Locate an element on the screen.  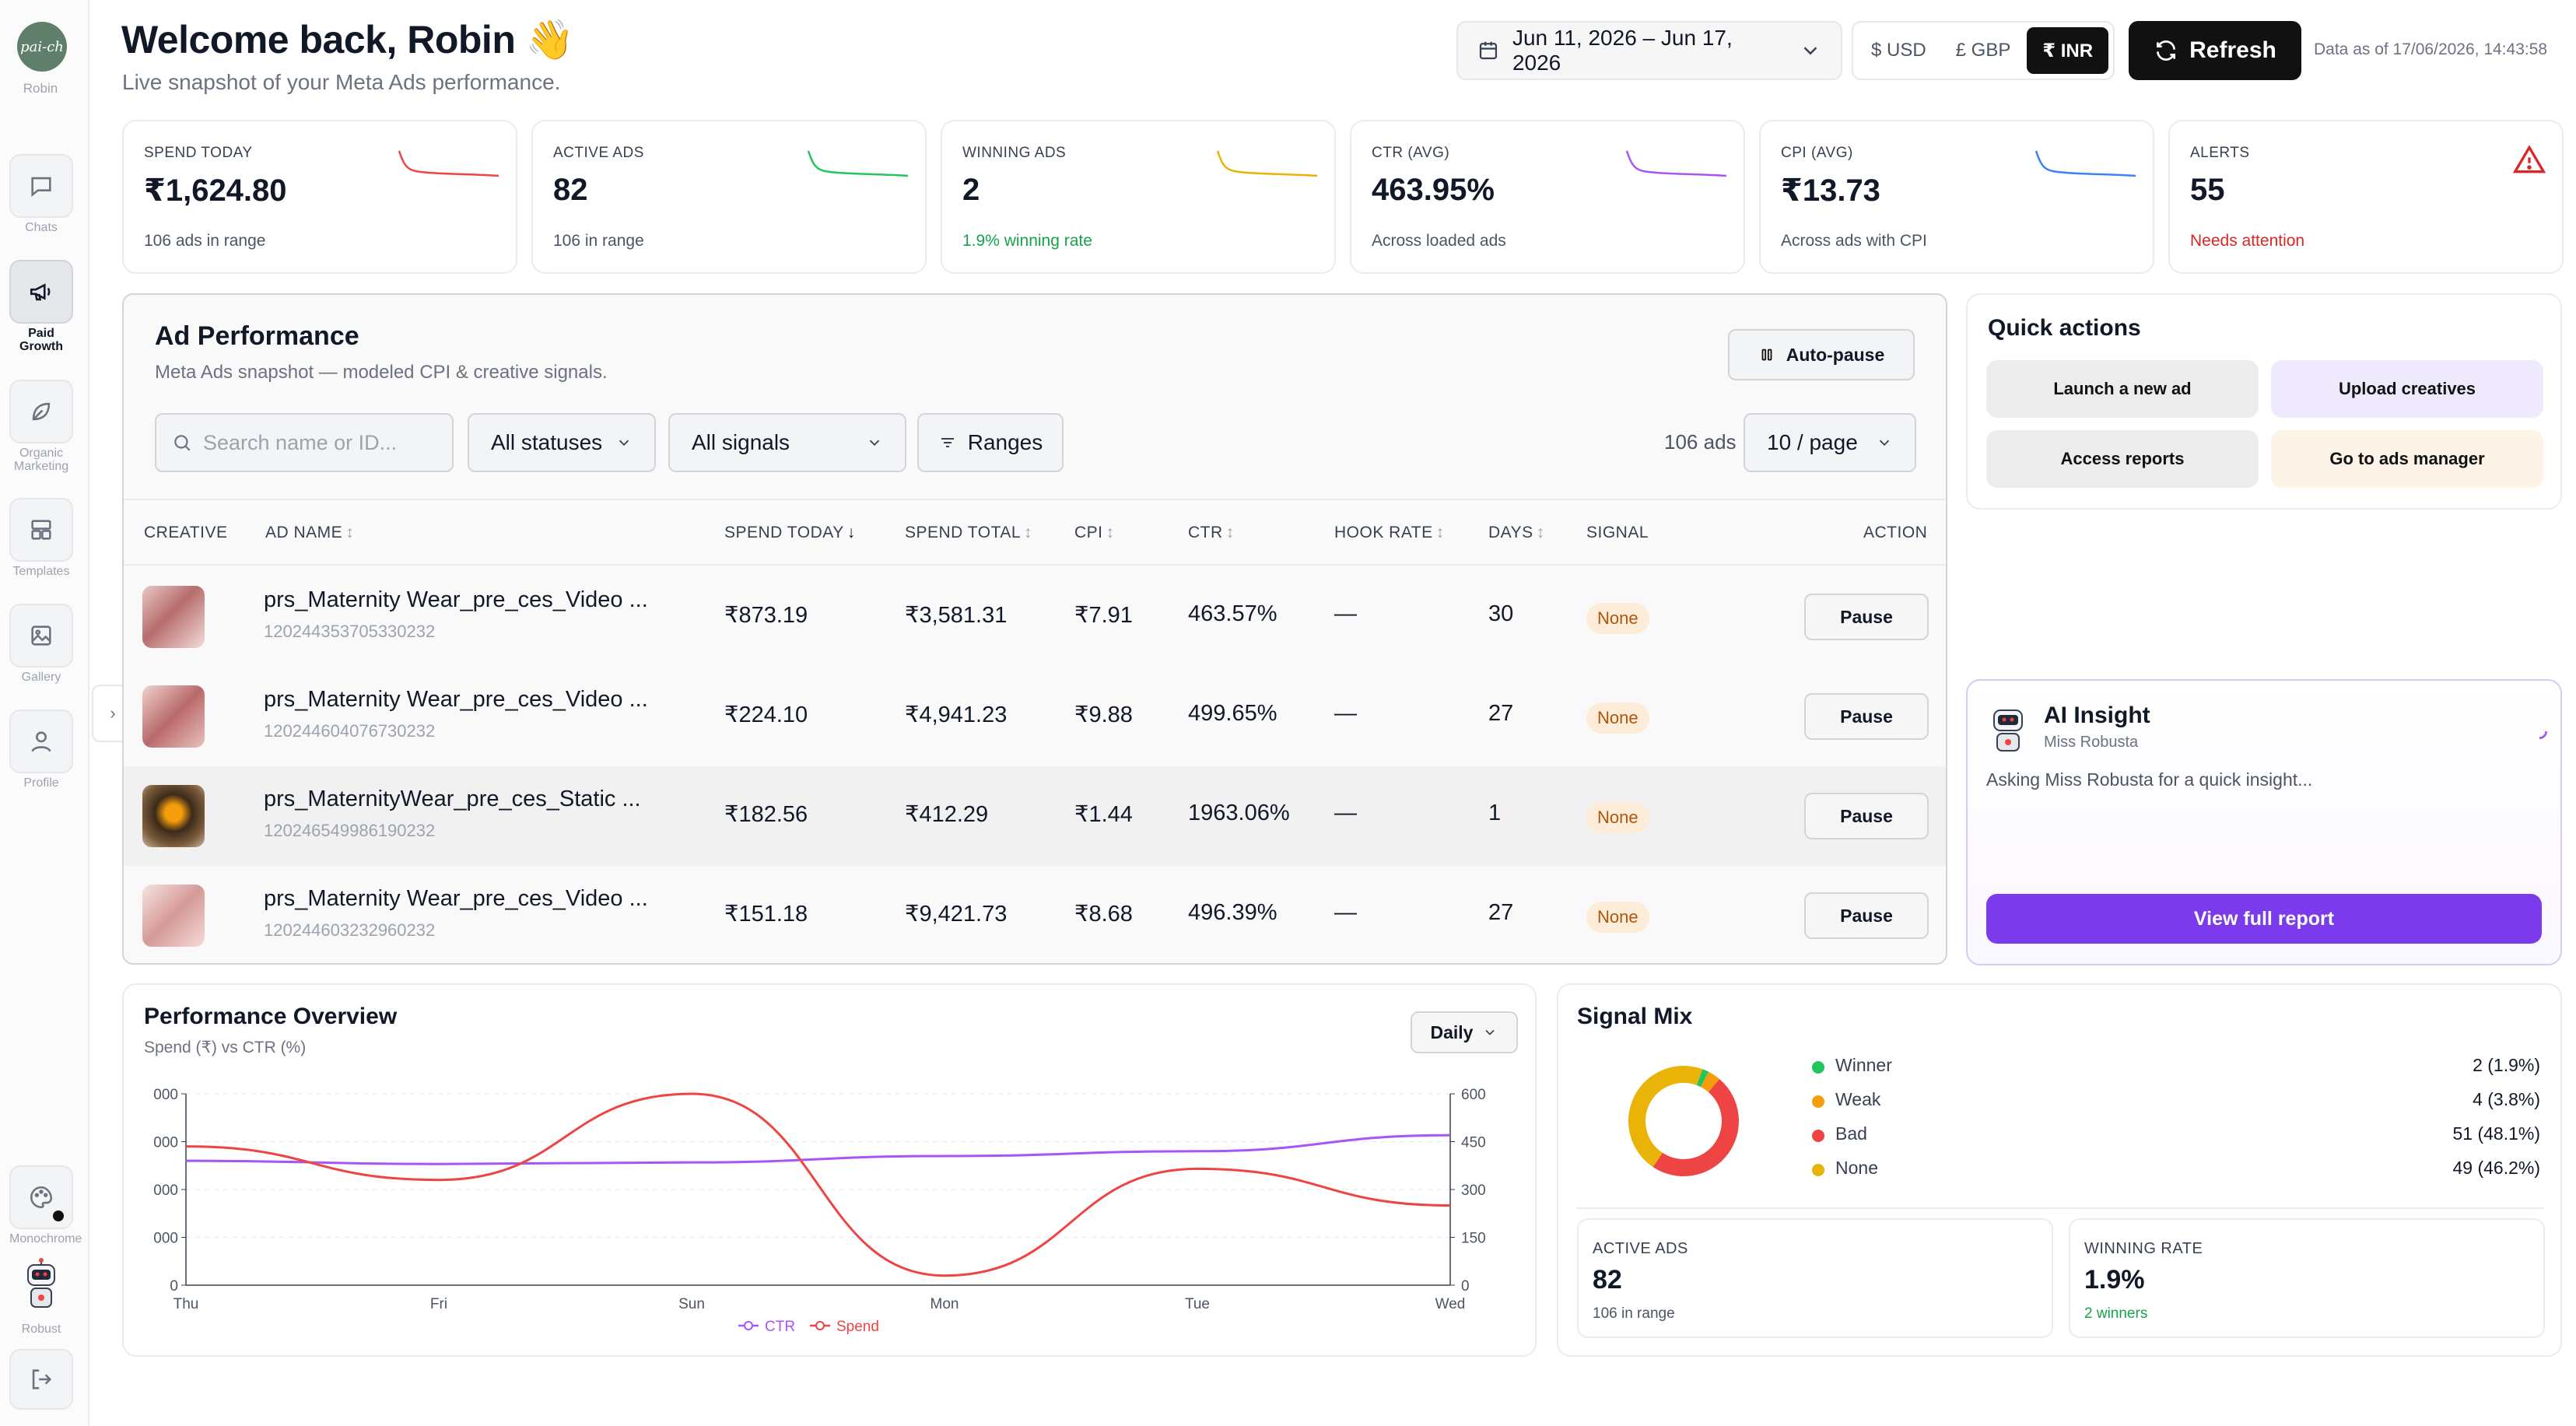
pause-icon is located at coordinates (1766, 355).